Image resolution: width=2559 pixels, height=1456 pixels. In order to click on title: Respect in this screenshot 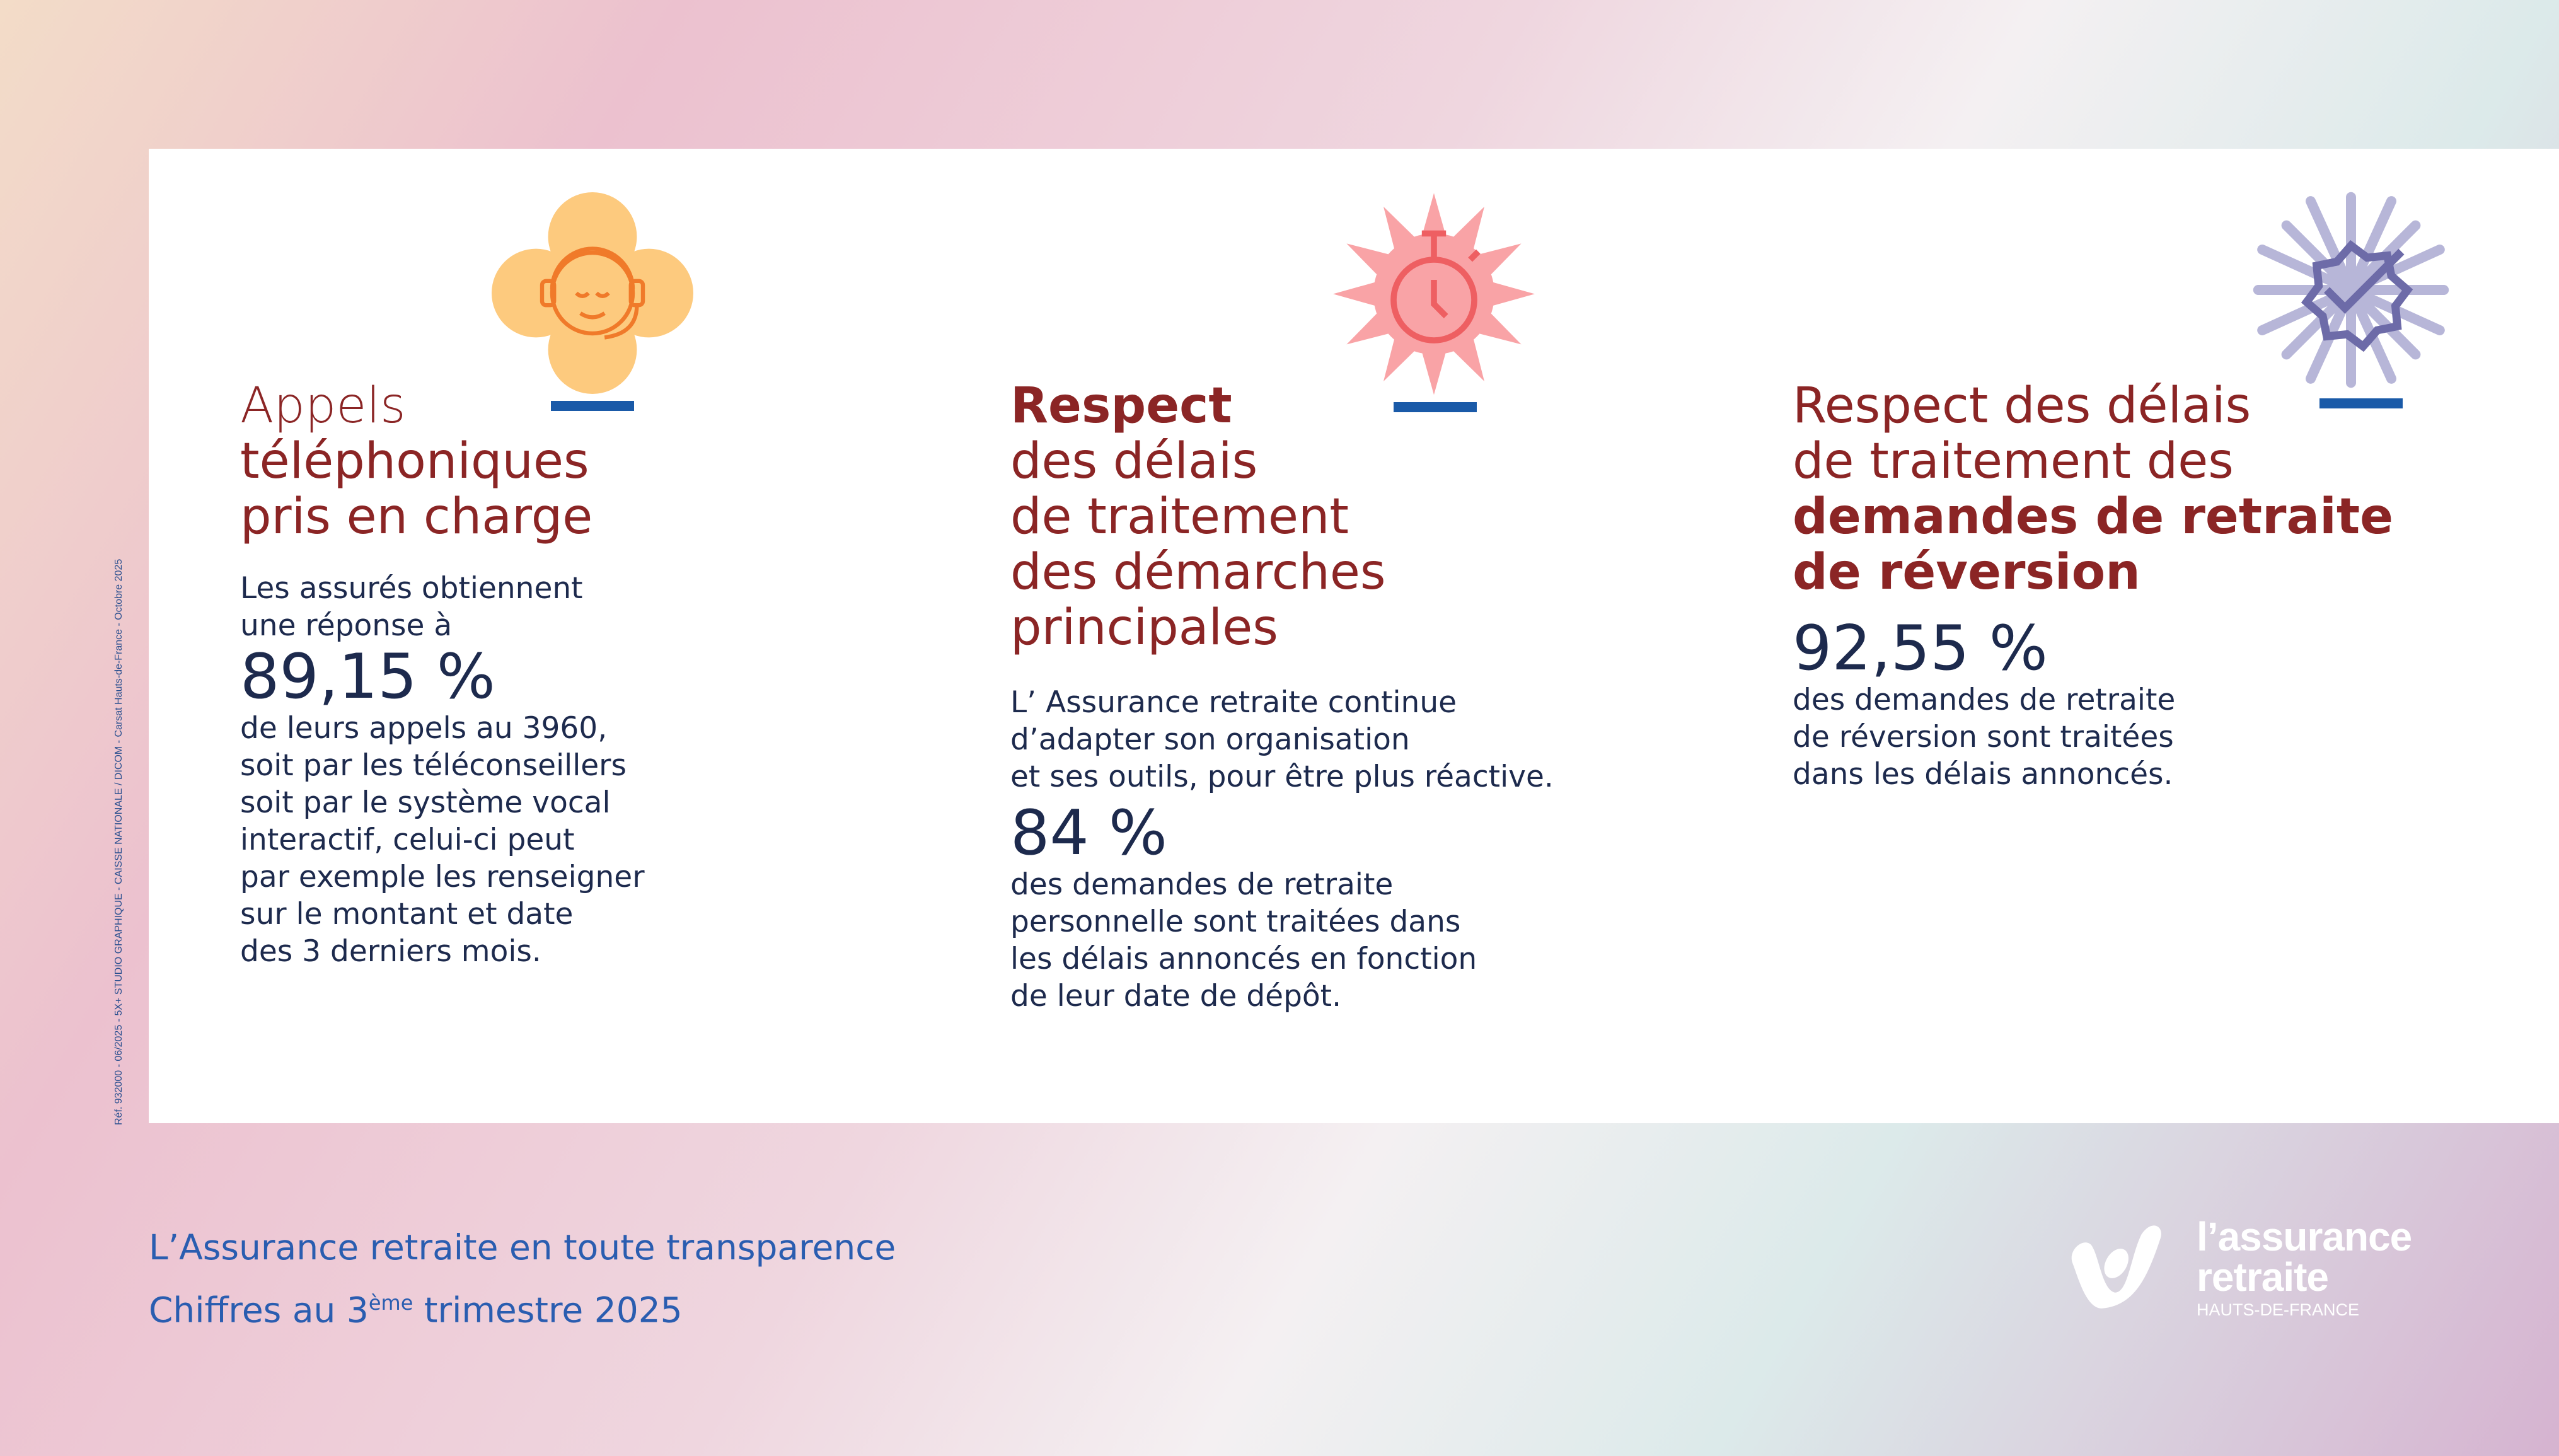, I will do `click(1121, 406)`.